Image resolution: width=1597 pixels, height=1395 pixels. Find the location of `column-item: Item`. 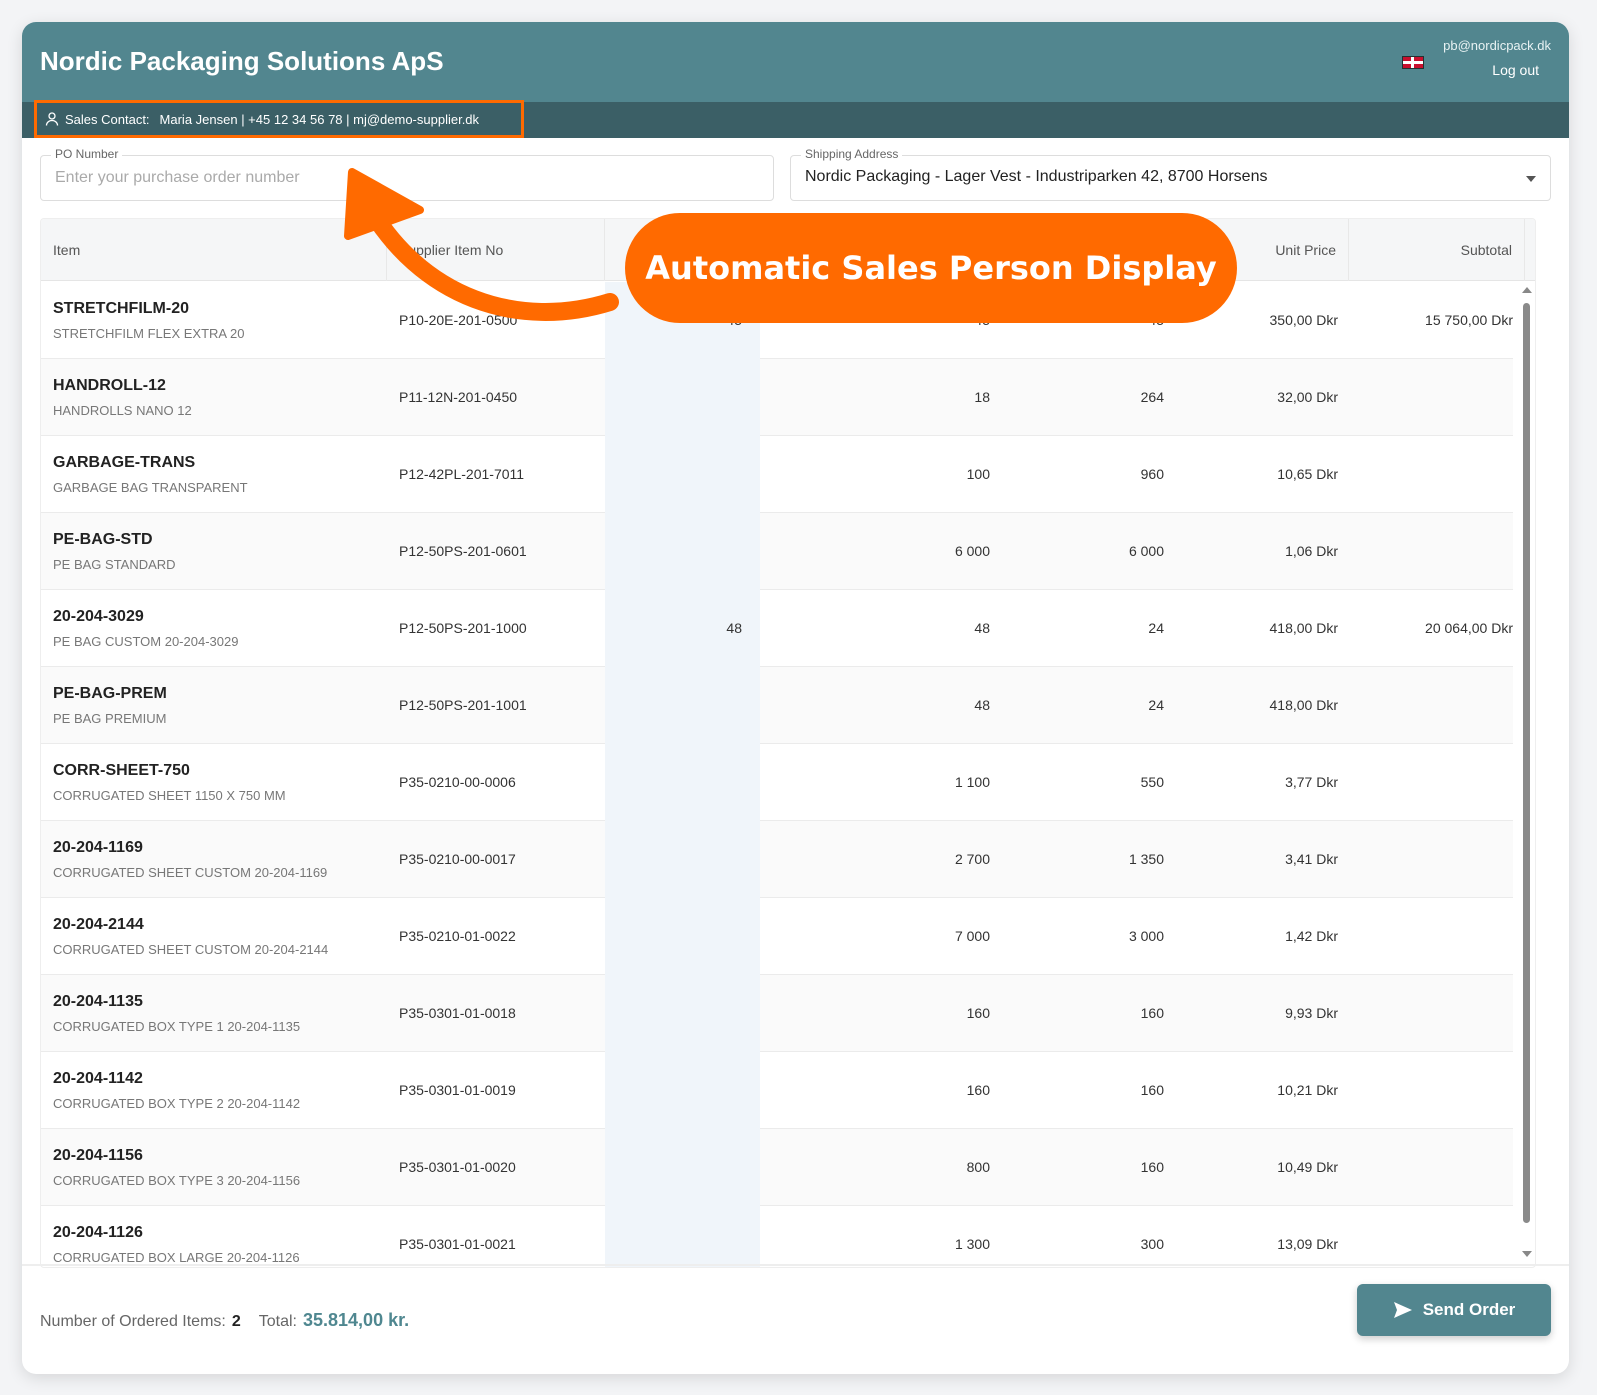

column-item: Item is located at coordinates (214, 250).